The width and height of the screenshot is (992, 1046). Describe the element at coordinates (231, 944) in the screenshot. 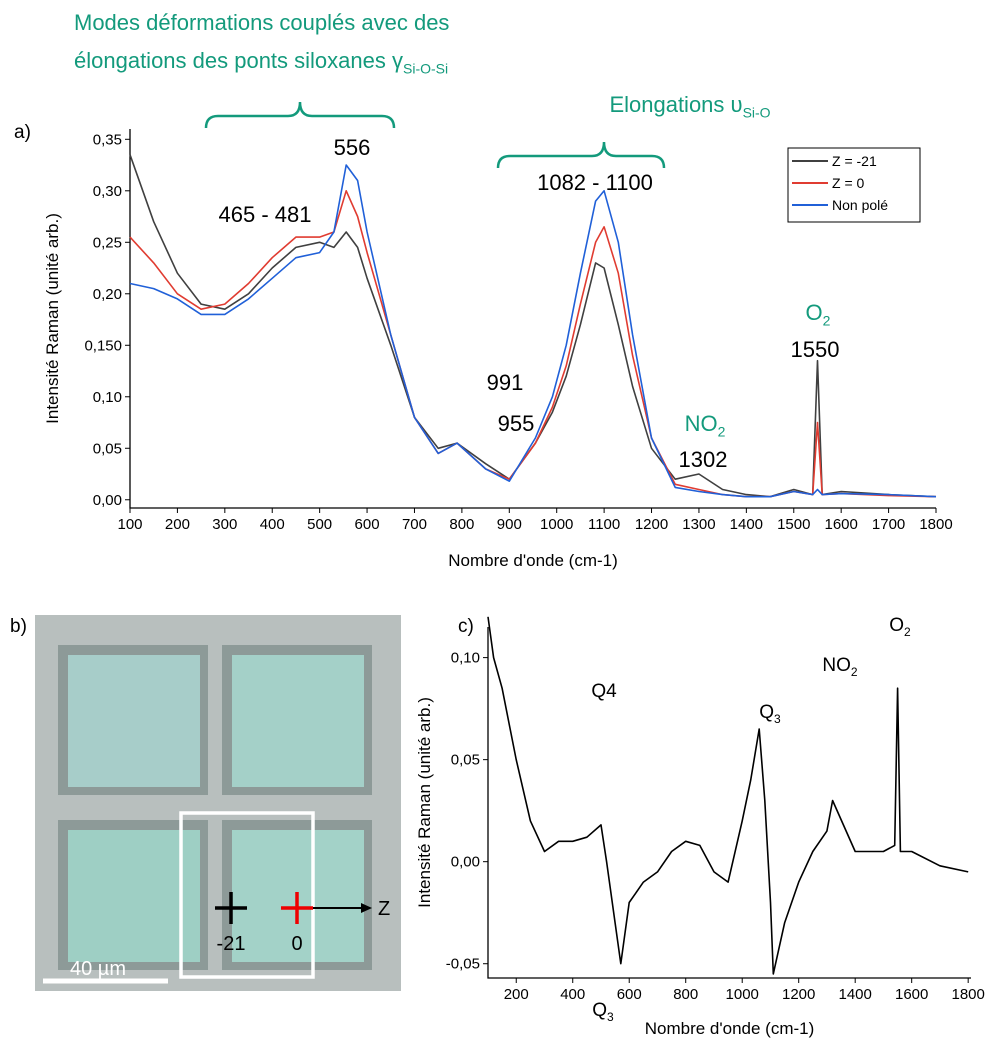

I see `marker-label: -21` at that location.